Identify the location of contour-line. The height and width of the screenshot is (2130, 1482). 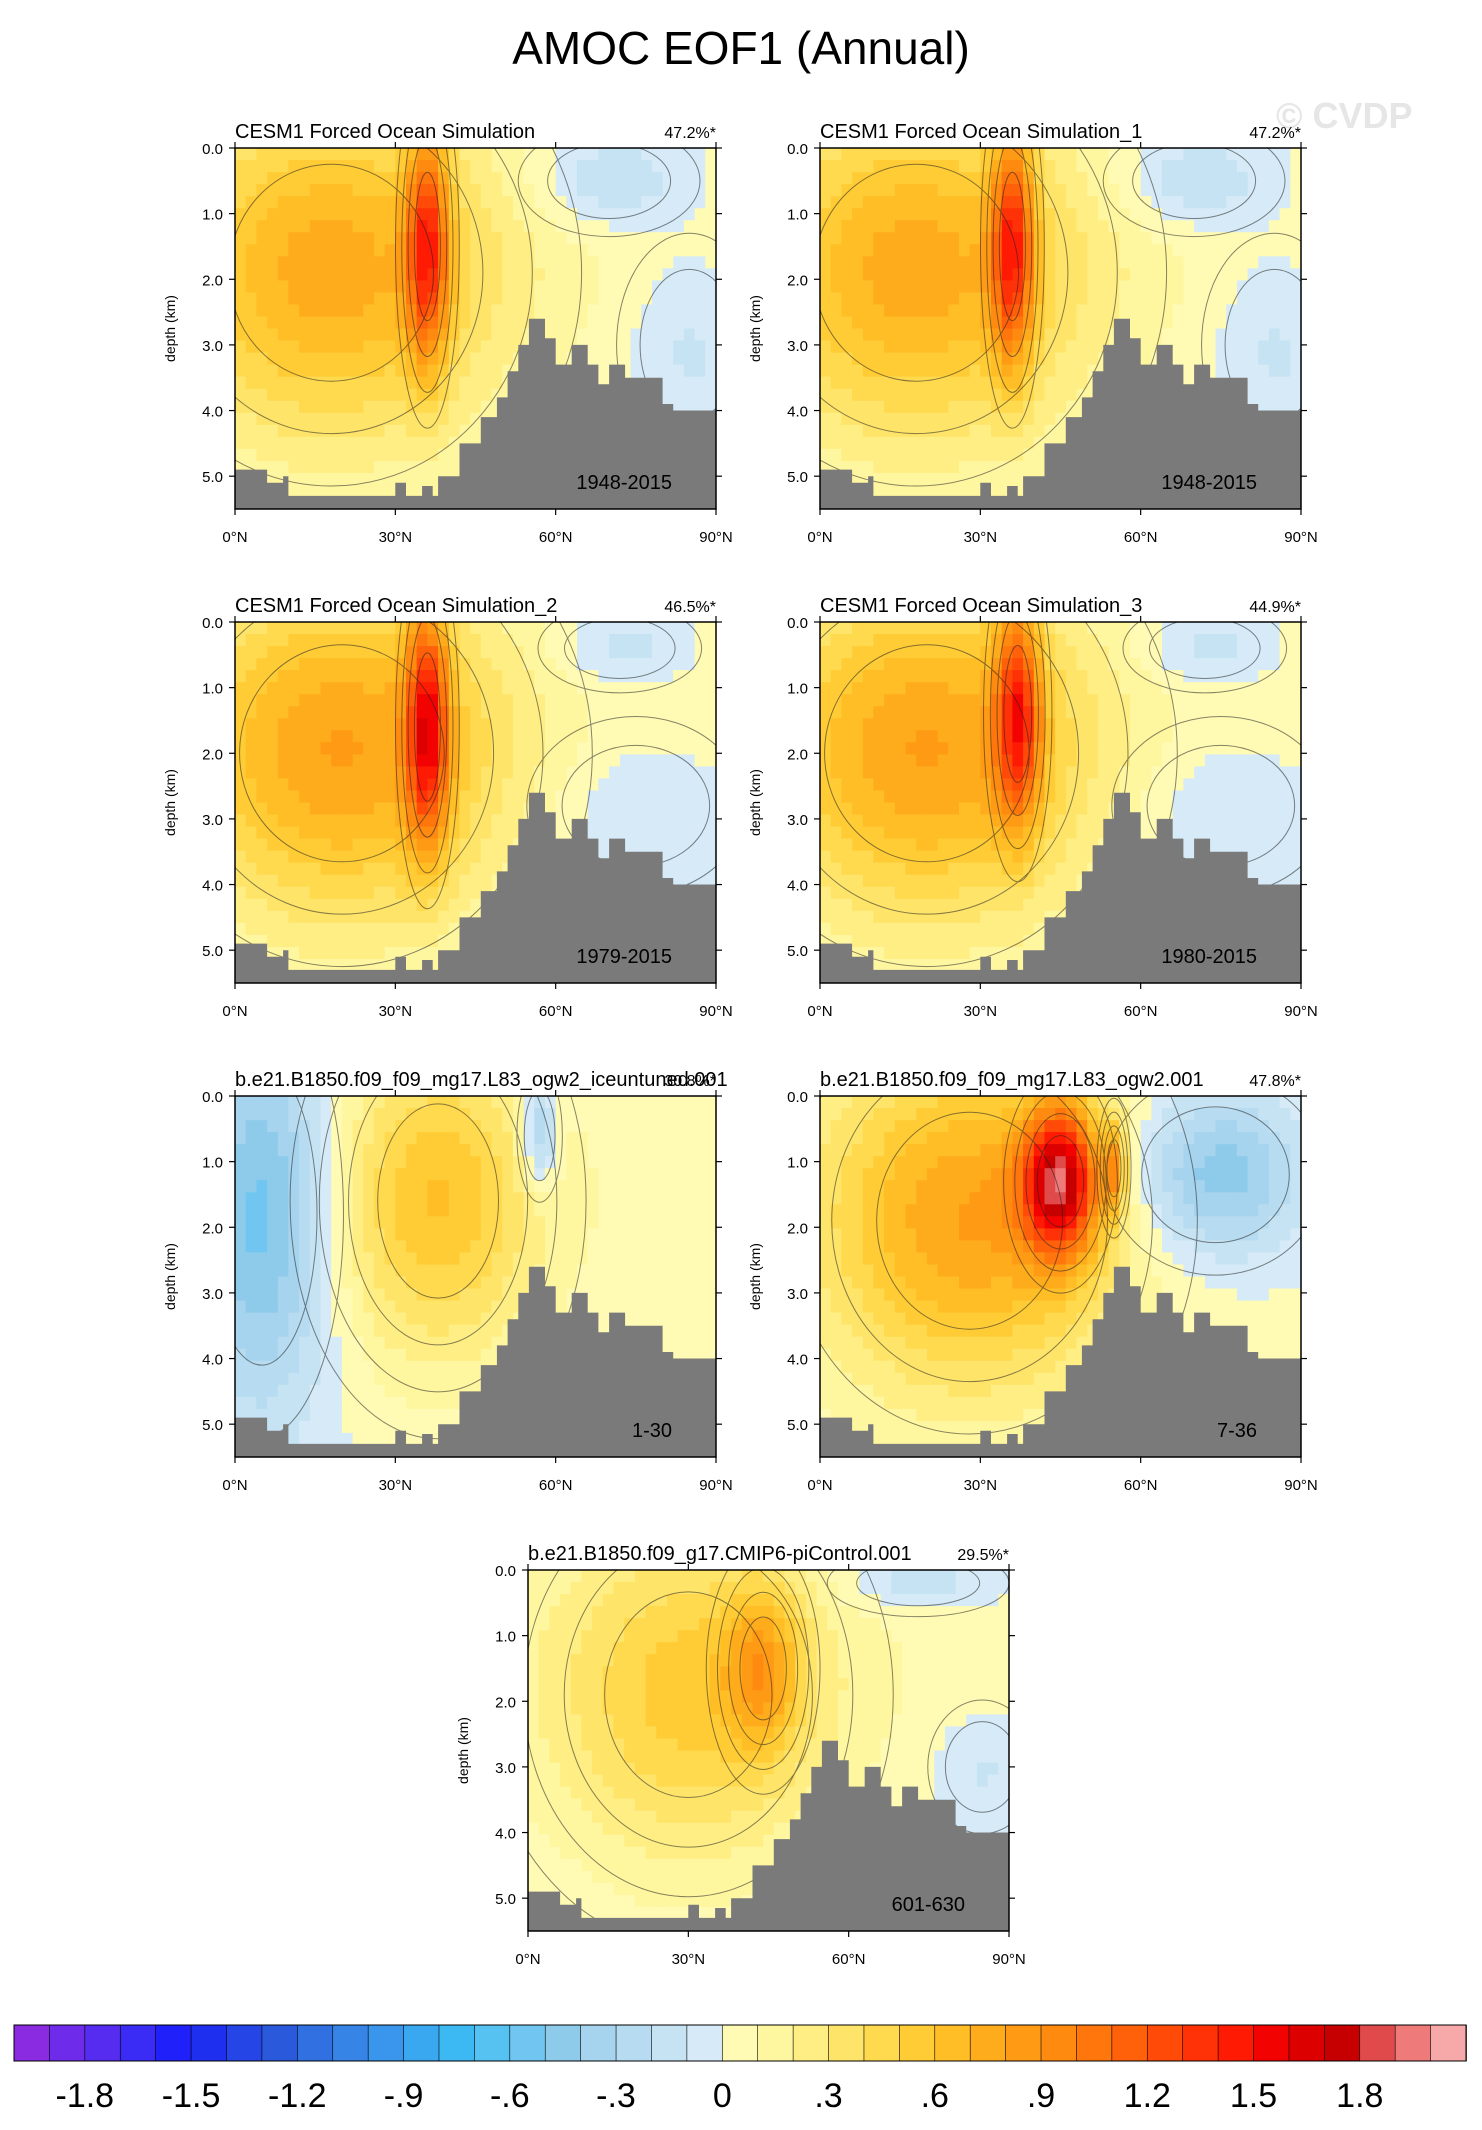
(609, 184).